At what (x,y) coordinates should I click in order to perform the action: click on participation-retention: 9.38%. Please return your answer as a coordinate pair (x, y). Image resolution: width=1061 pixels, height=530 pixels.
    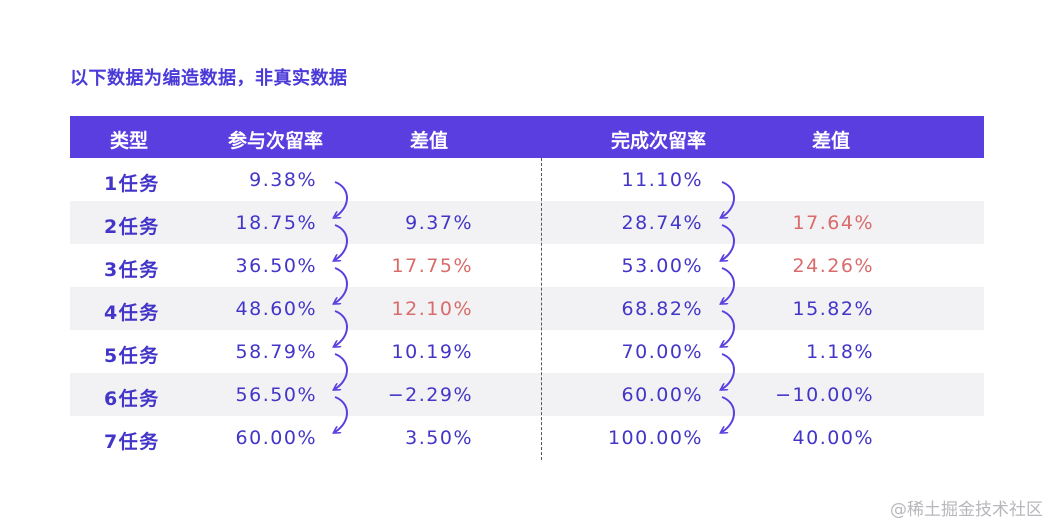
    Looking at the image, I should click on (283, 180).